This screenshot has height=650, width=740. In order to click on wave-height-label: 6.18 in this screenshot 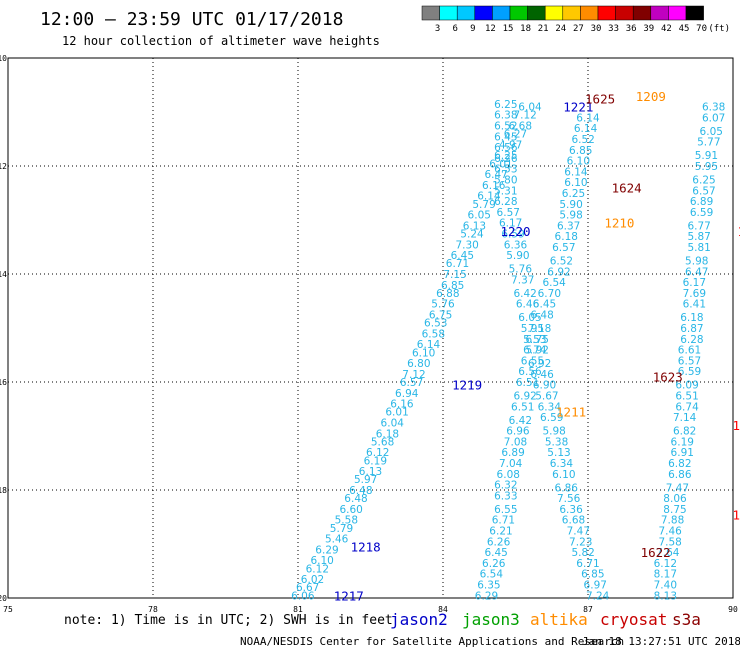, I will do `click(387, 434)`.